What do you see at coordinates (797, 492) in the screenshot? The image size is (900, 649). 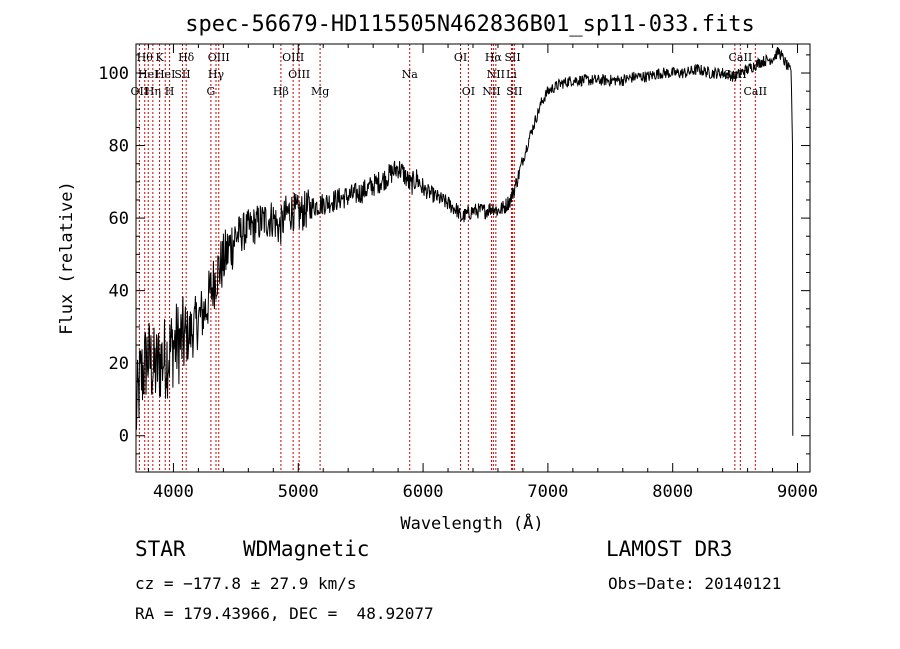 I see `x-tick-label: 9000` at bounding box center [797, 492].